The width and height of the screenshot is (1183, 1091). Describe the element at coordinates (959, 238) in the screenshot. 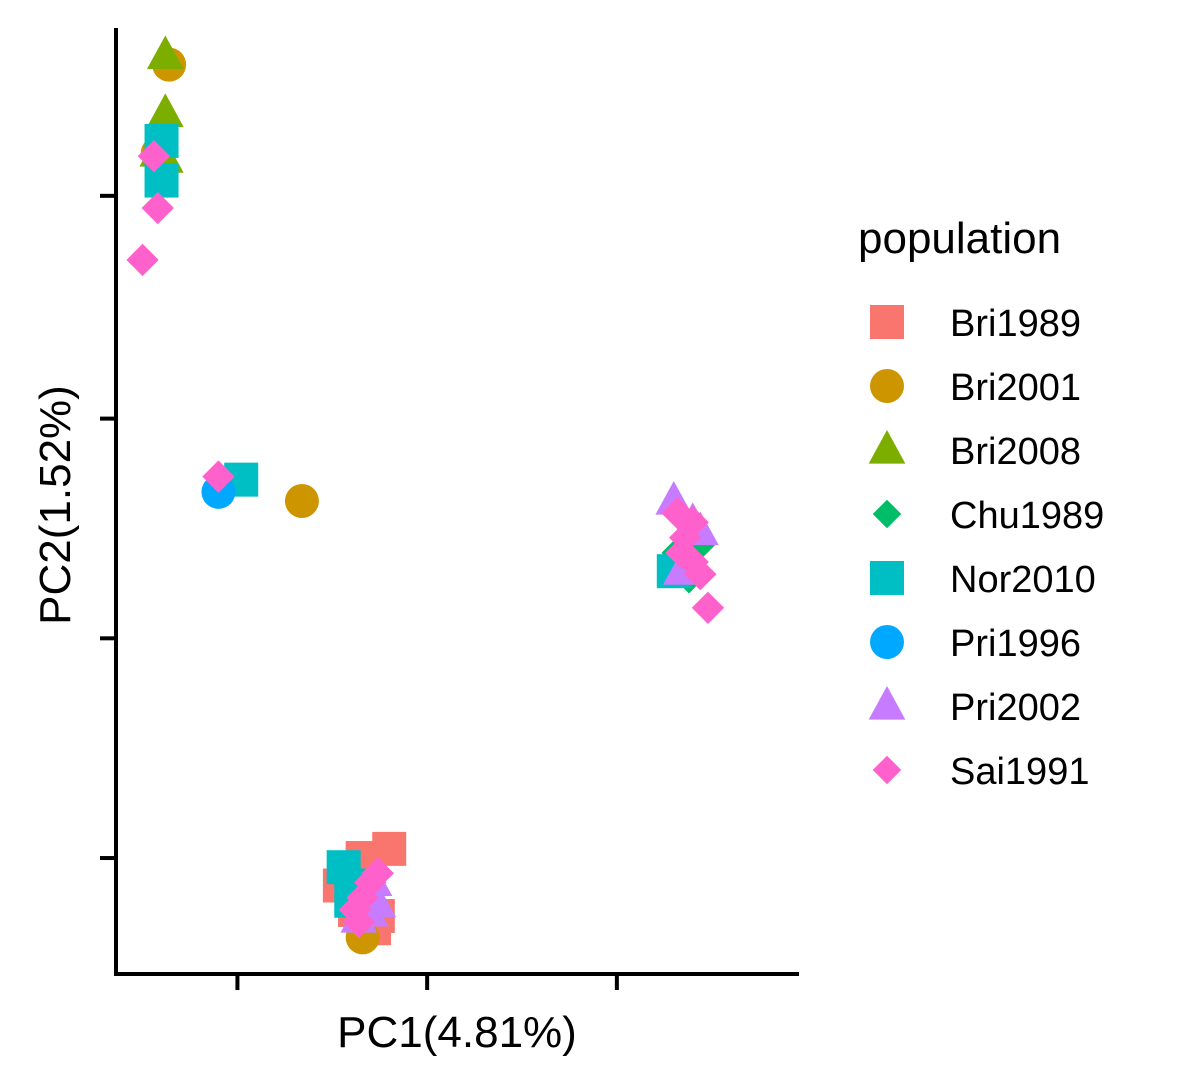

I see `legend-title: population` at that location.